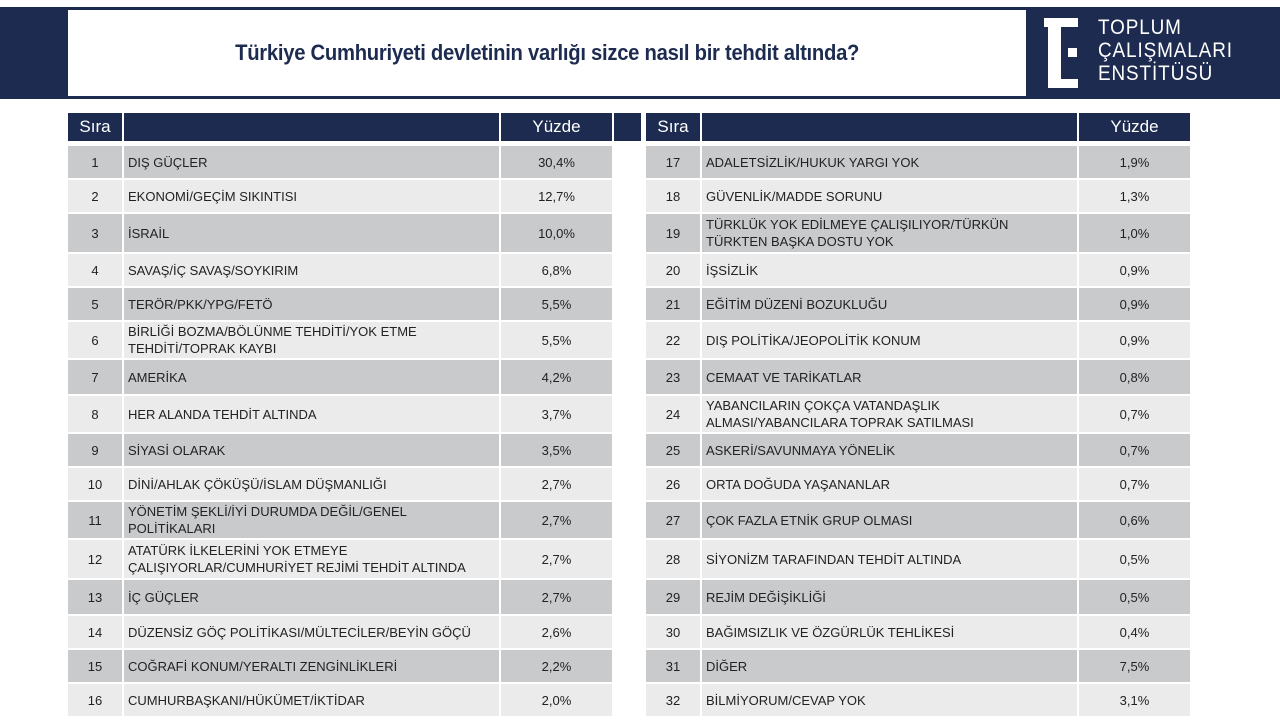 This screenshot has width=1280, height=720. I want to click on rank-cell: 9, so click(95, 450).